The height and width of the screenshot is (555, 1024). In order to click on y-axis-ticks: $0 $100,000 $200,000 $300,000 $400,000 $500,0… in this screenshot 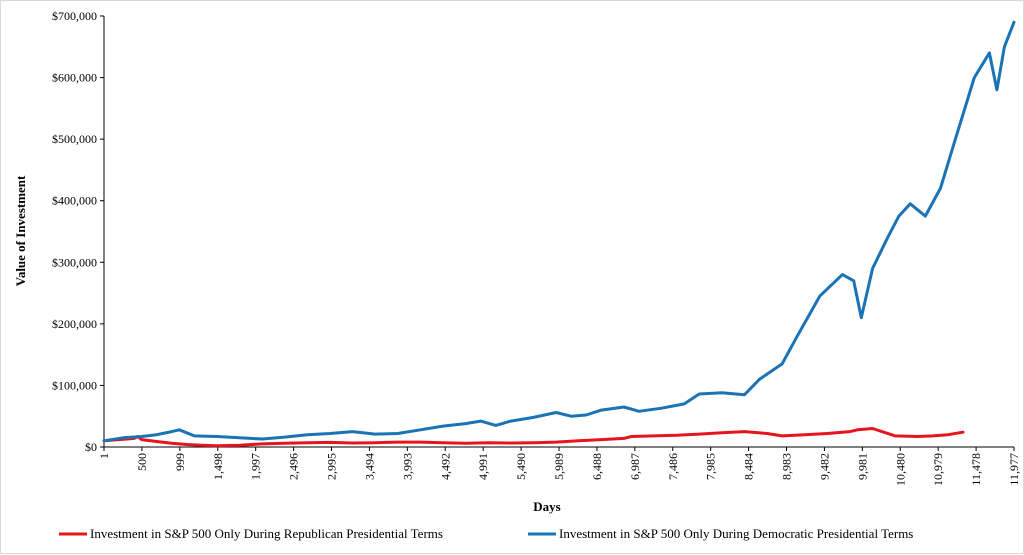, I will do `click(78, 231)`.